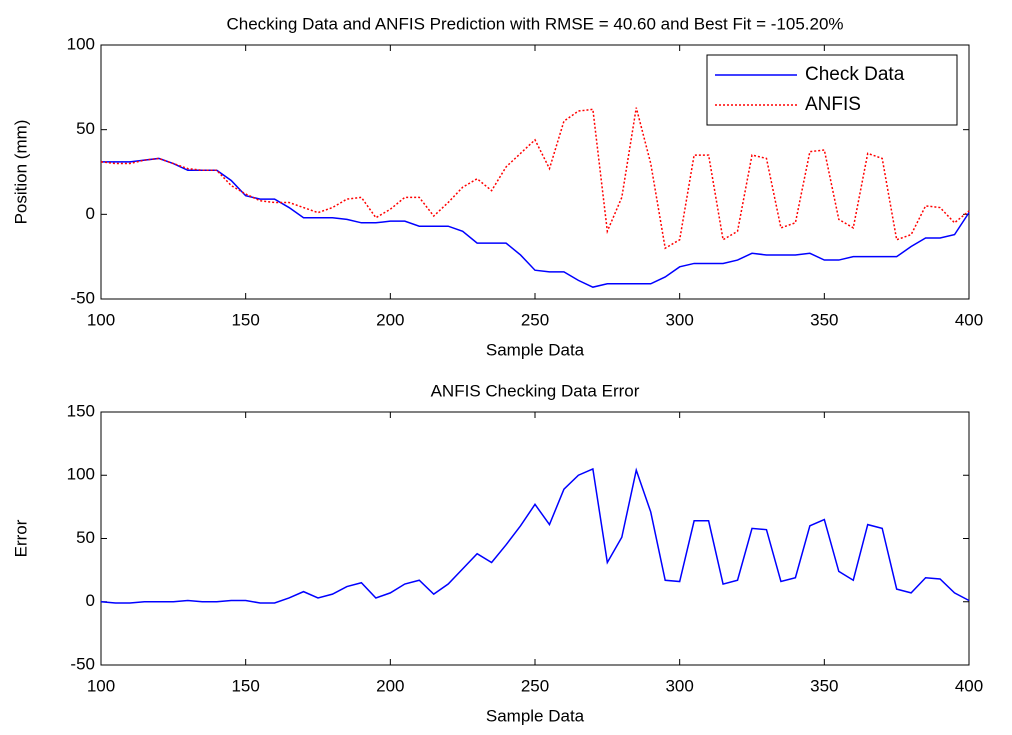 This screenshot has width=1012, height=735. I want to click on y-axis-label: Error, so click(20, 538).